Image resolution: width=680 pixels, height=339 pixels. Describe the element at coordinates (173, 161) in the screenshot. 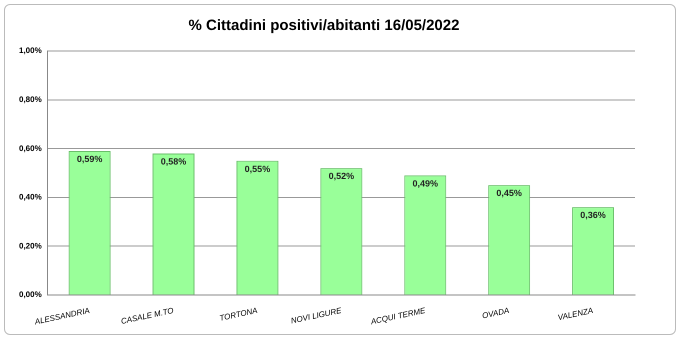

I see `data-label: 0,58%` at that location.